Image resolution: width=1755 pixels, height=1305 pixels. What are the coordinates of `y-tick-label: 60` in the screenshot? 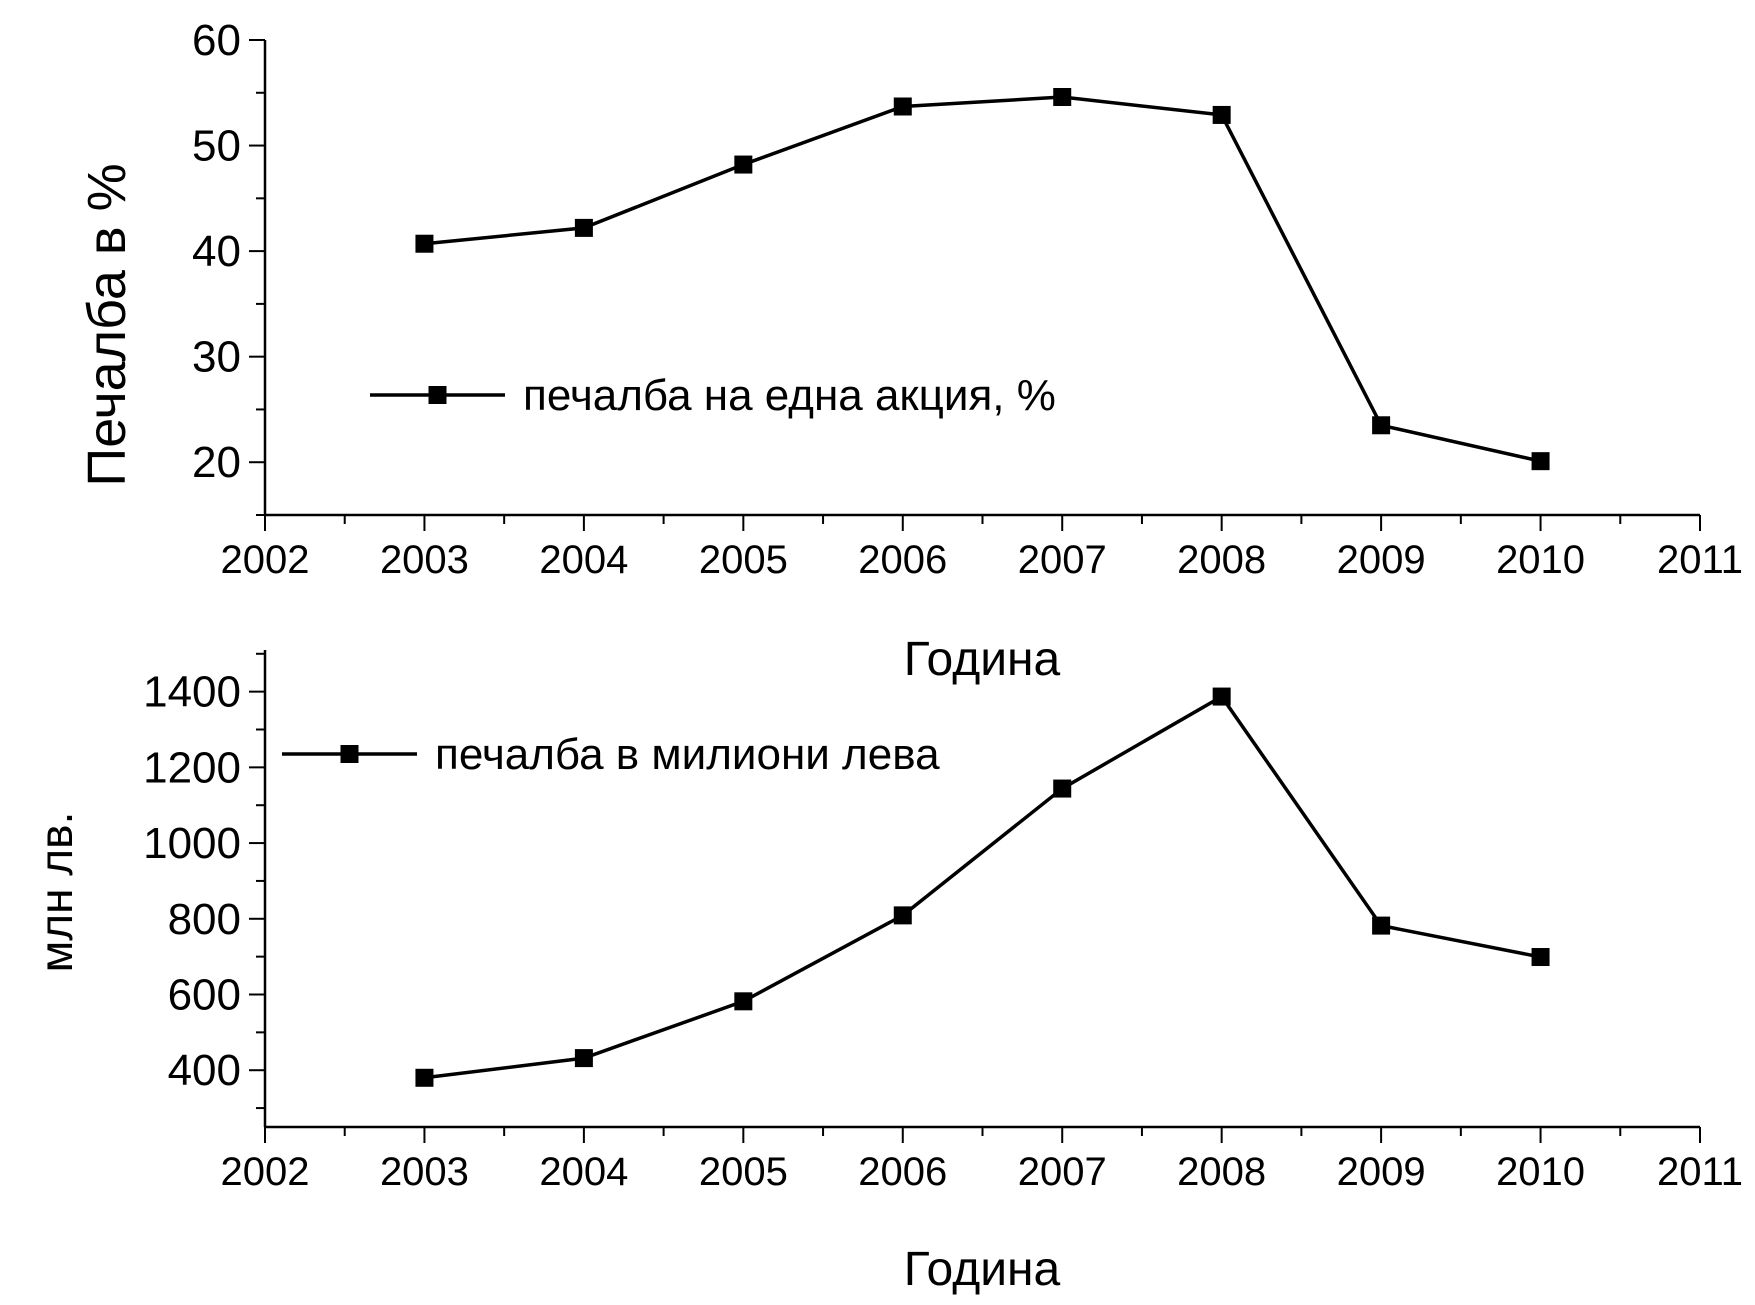 It's located at (216, 40).